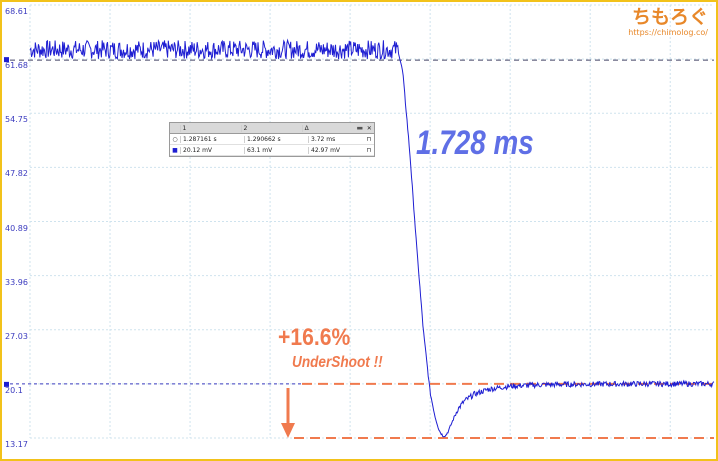 The height and width of the screenshot is (461, 718). I want to click on header-delta: Δ, so click(328, 128).